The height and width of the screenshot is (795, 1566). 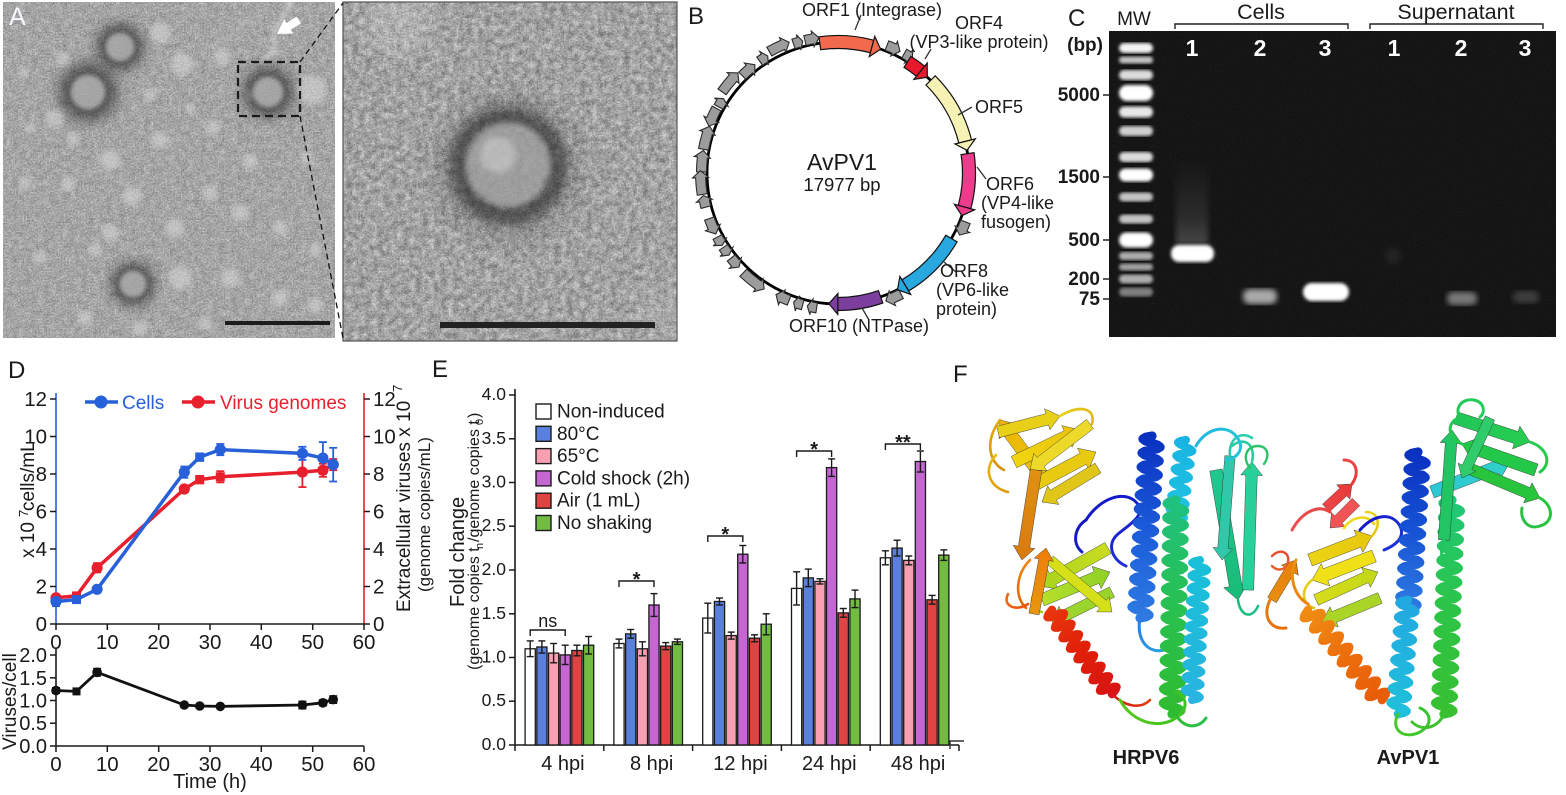 What do you see at coordinates (33, 724) in the screenshot?
I see `svg-text: 0.5` at bounding box center [33, 724].